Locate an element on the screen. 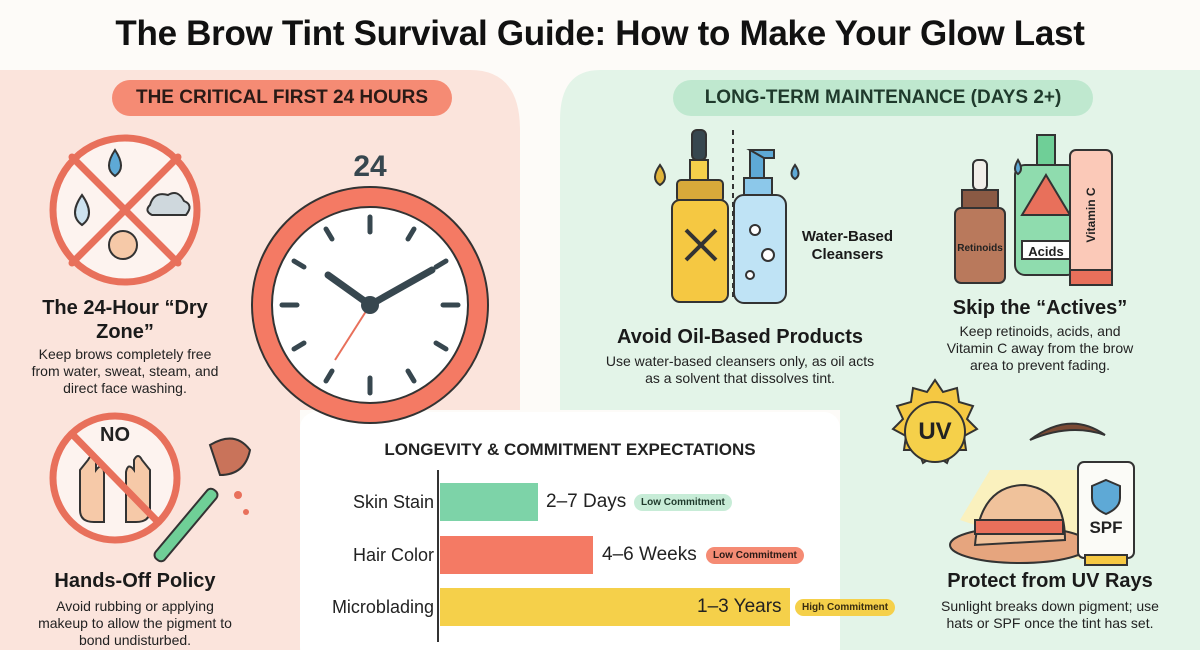 Image resolution: width=1200 pixels, height=650 pixels. dry-zone-icon is located at coordinates (125, 210).